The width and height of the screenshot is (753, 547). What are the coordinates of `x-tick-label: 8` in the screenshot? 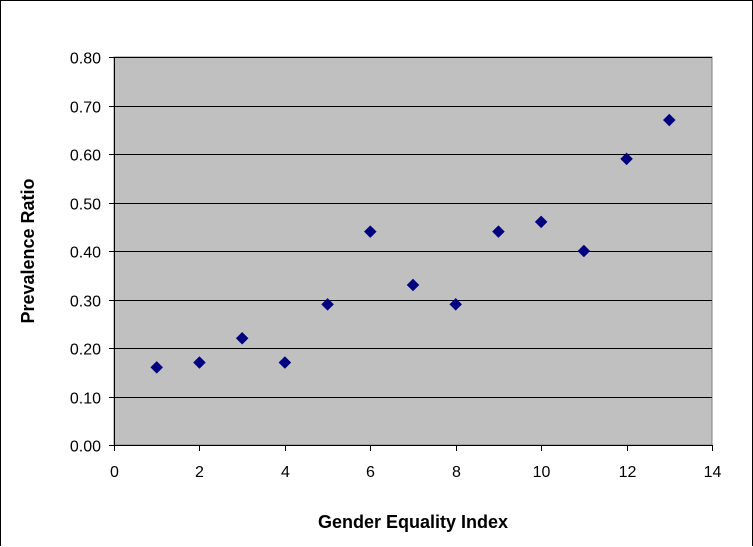 It's located at (456, 472).